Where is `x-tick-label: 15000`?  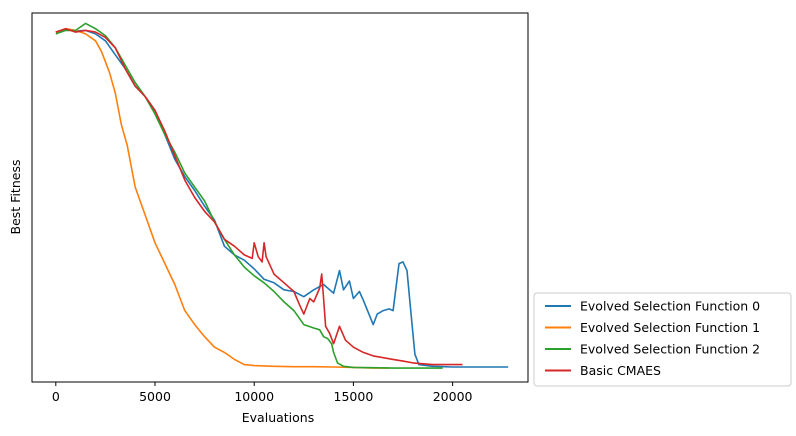
x-tick-label: 15000 is located at coordinates (354, 396).